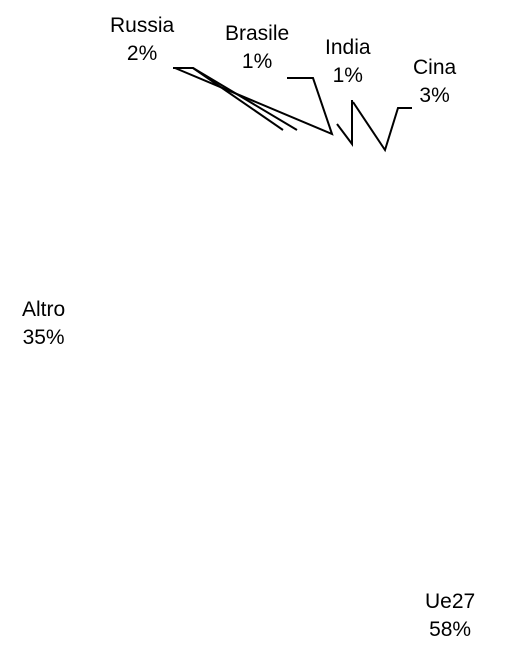  What do you see at coordinates (43, 324) in the screenshot?
I see `slice-label-altro: Altro 35%` at bounding box center [43, 324].